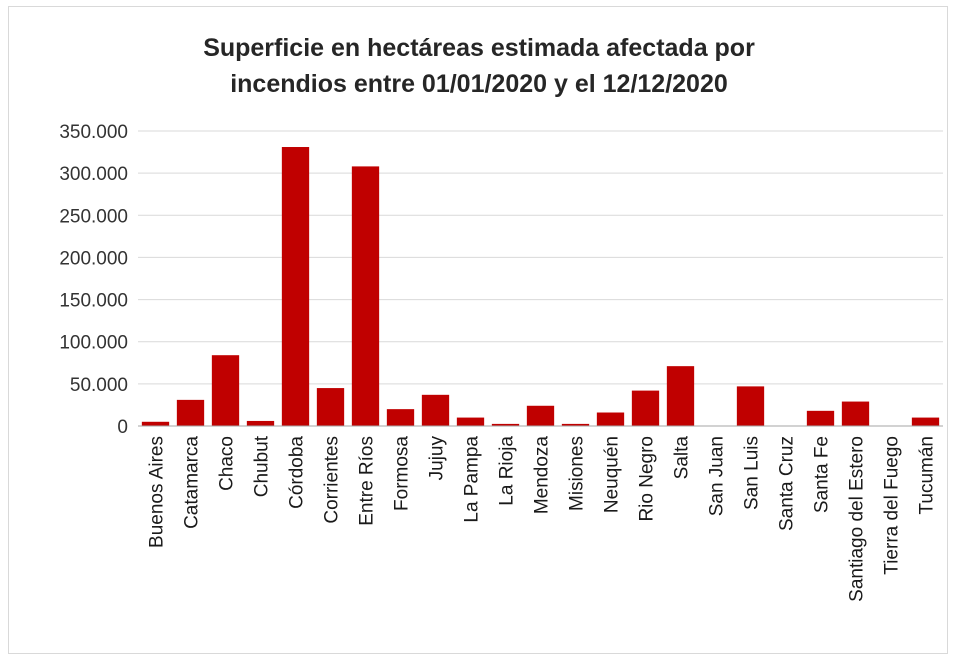 This screenshot has width=958, height=662. Describe the element at coordinates (93, 132) in the screenshot. I see `y-tick-label: 350.000` at that location.